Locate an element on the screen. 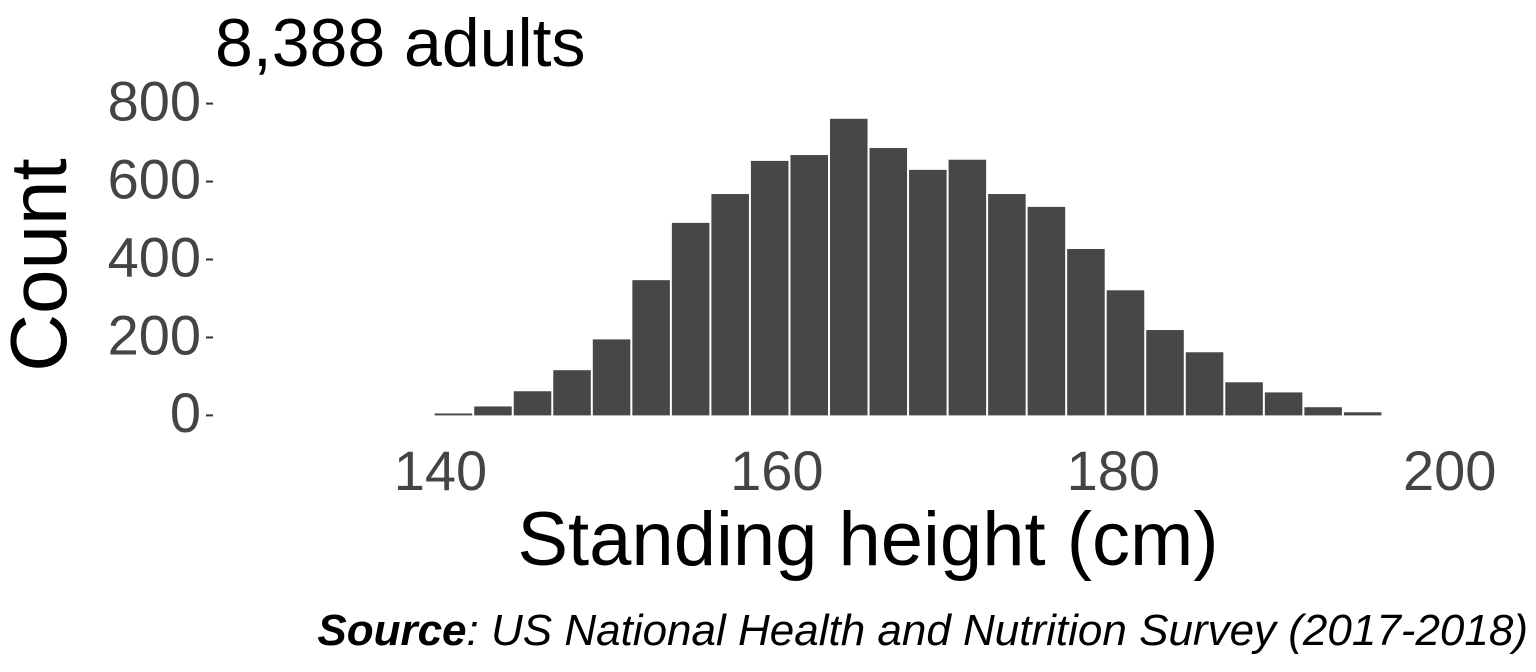  x-tick-label: 160 is located at coordinates (776, 470).